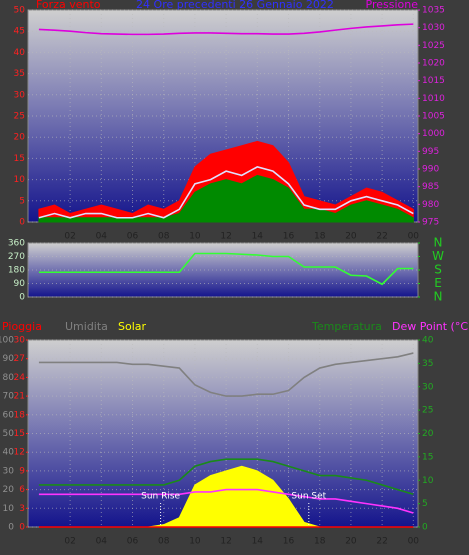  Describe the element at coordinates (19, 434) in the screenshot. I see `y3-tick-label: 15` at that location.